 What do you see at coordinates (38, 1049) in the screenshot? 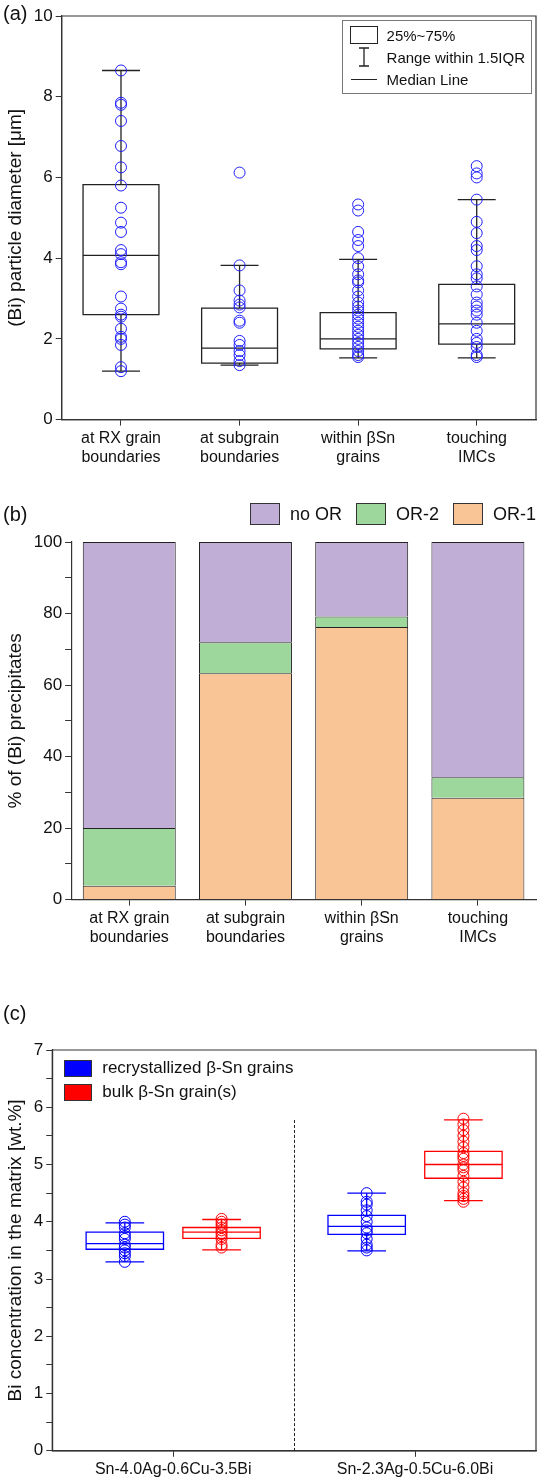
I see `y-tick-label: 7` at bounding box center [38, 1049].